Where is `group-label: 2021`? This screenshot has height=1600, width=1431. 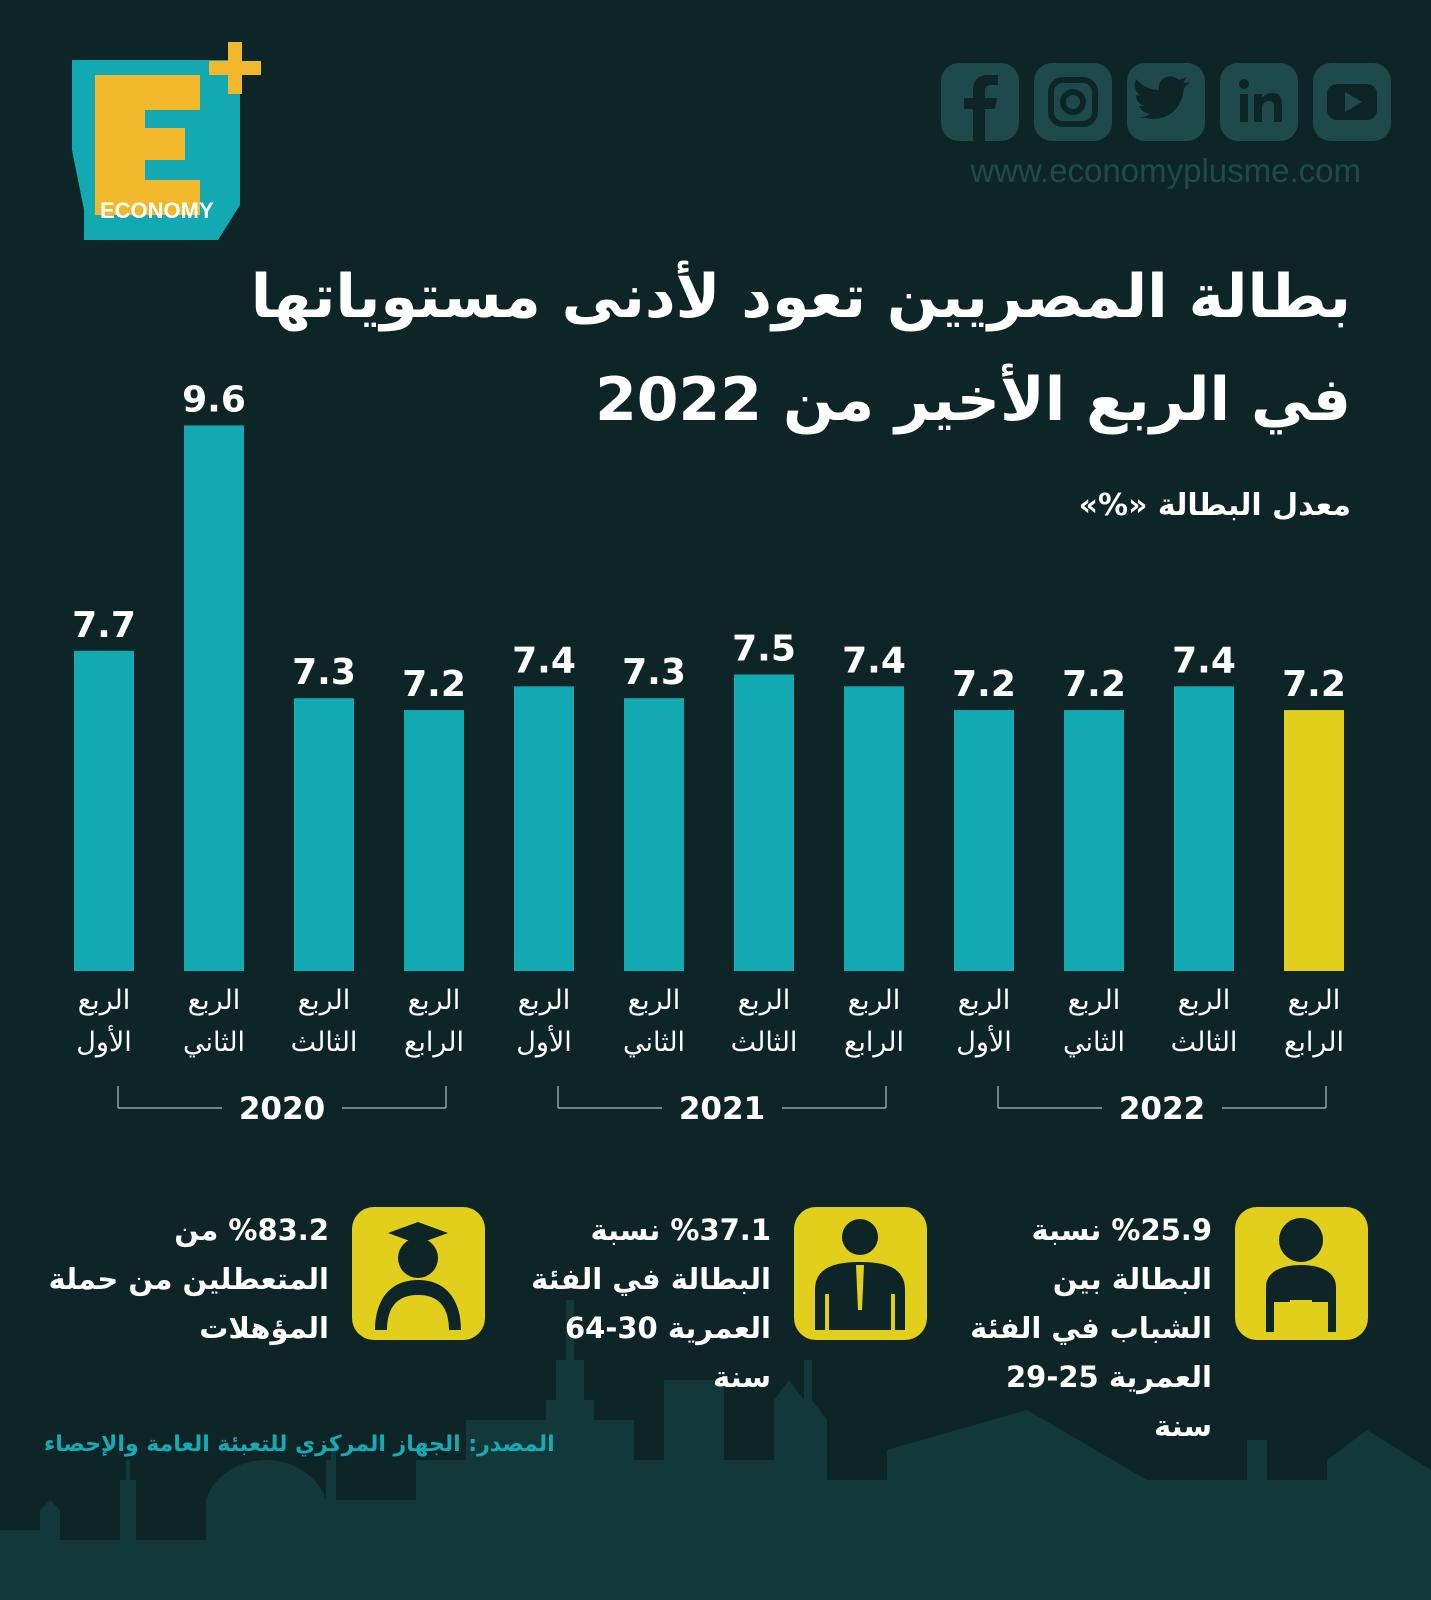
group-label: 2021 is located at coordinates (722, 1109).